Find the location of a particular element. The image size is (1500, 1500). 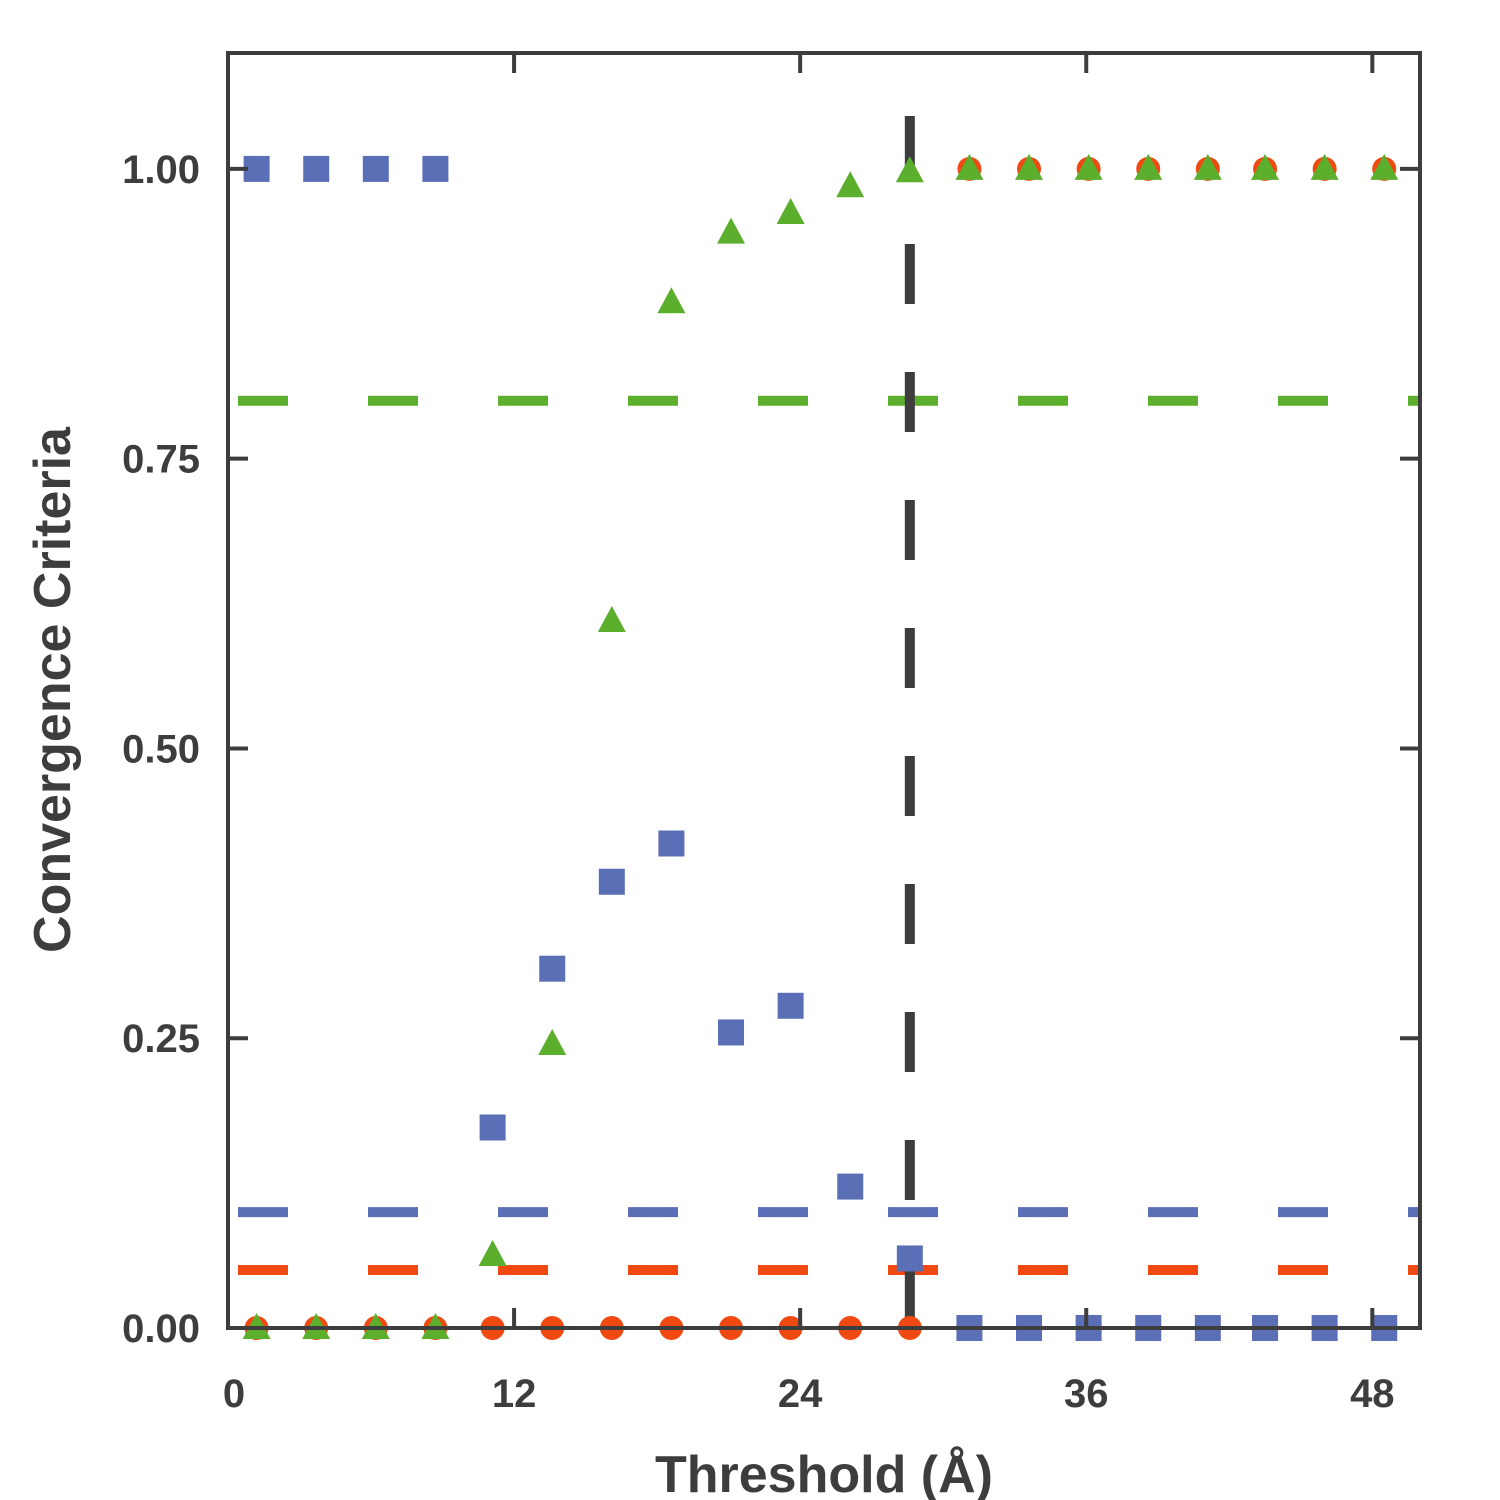

x-axis-label: Threshold (Å) is located at coordinates (824, 1473).